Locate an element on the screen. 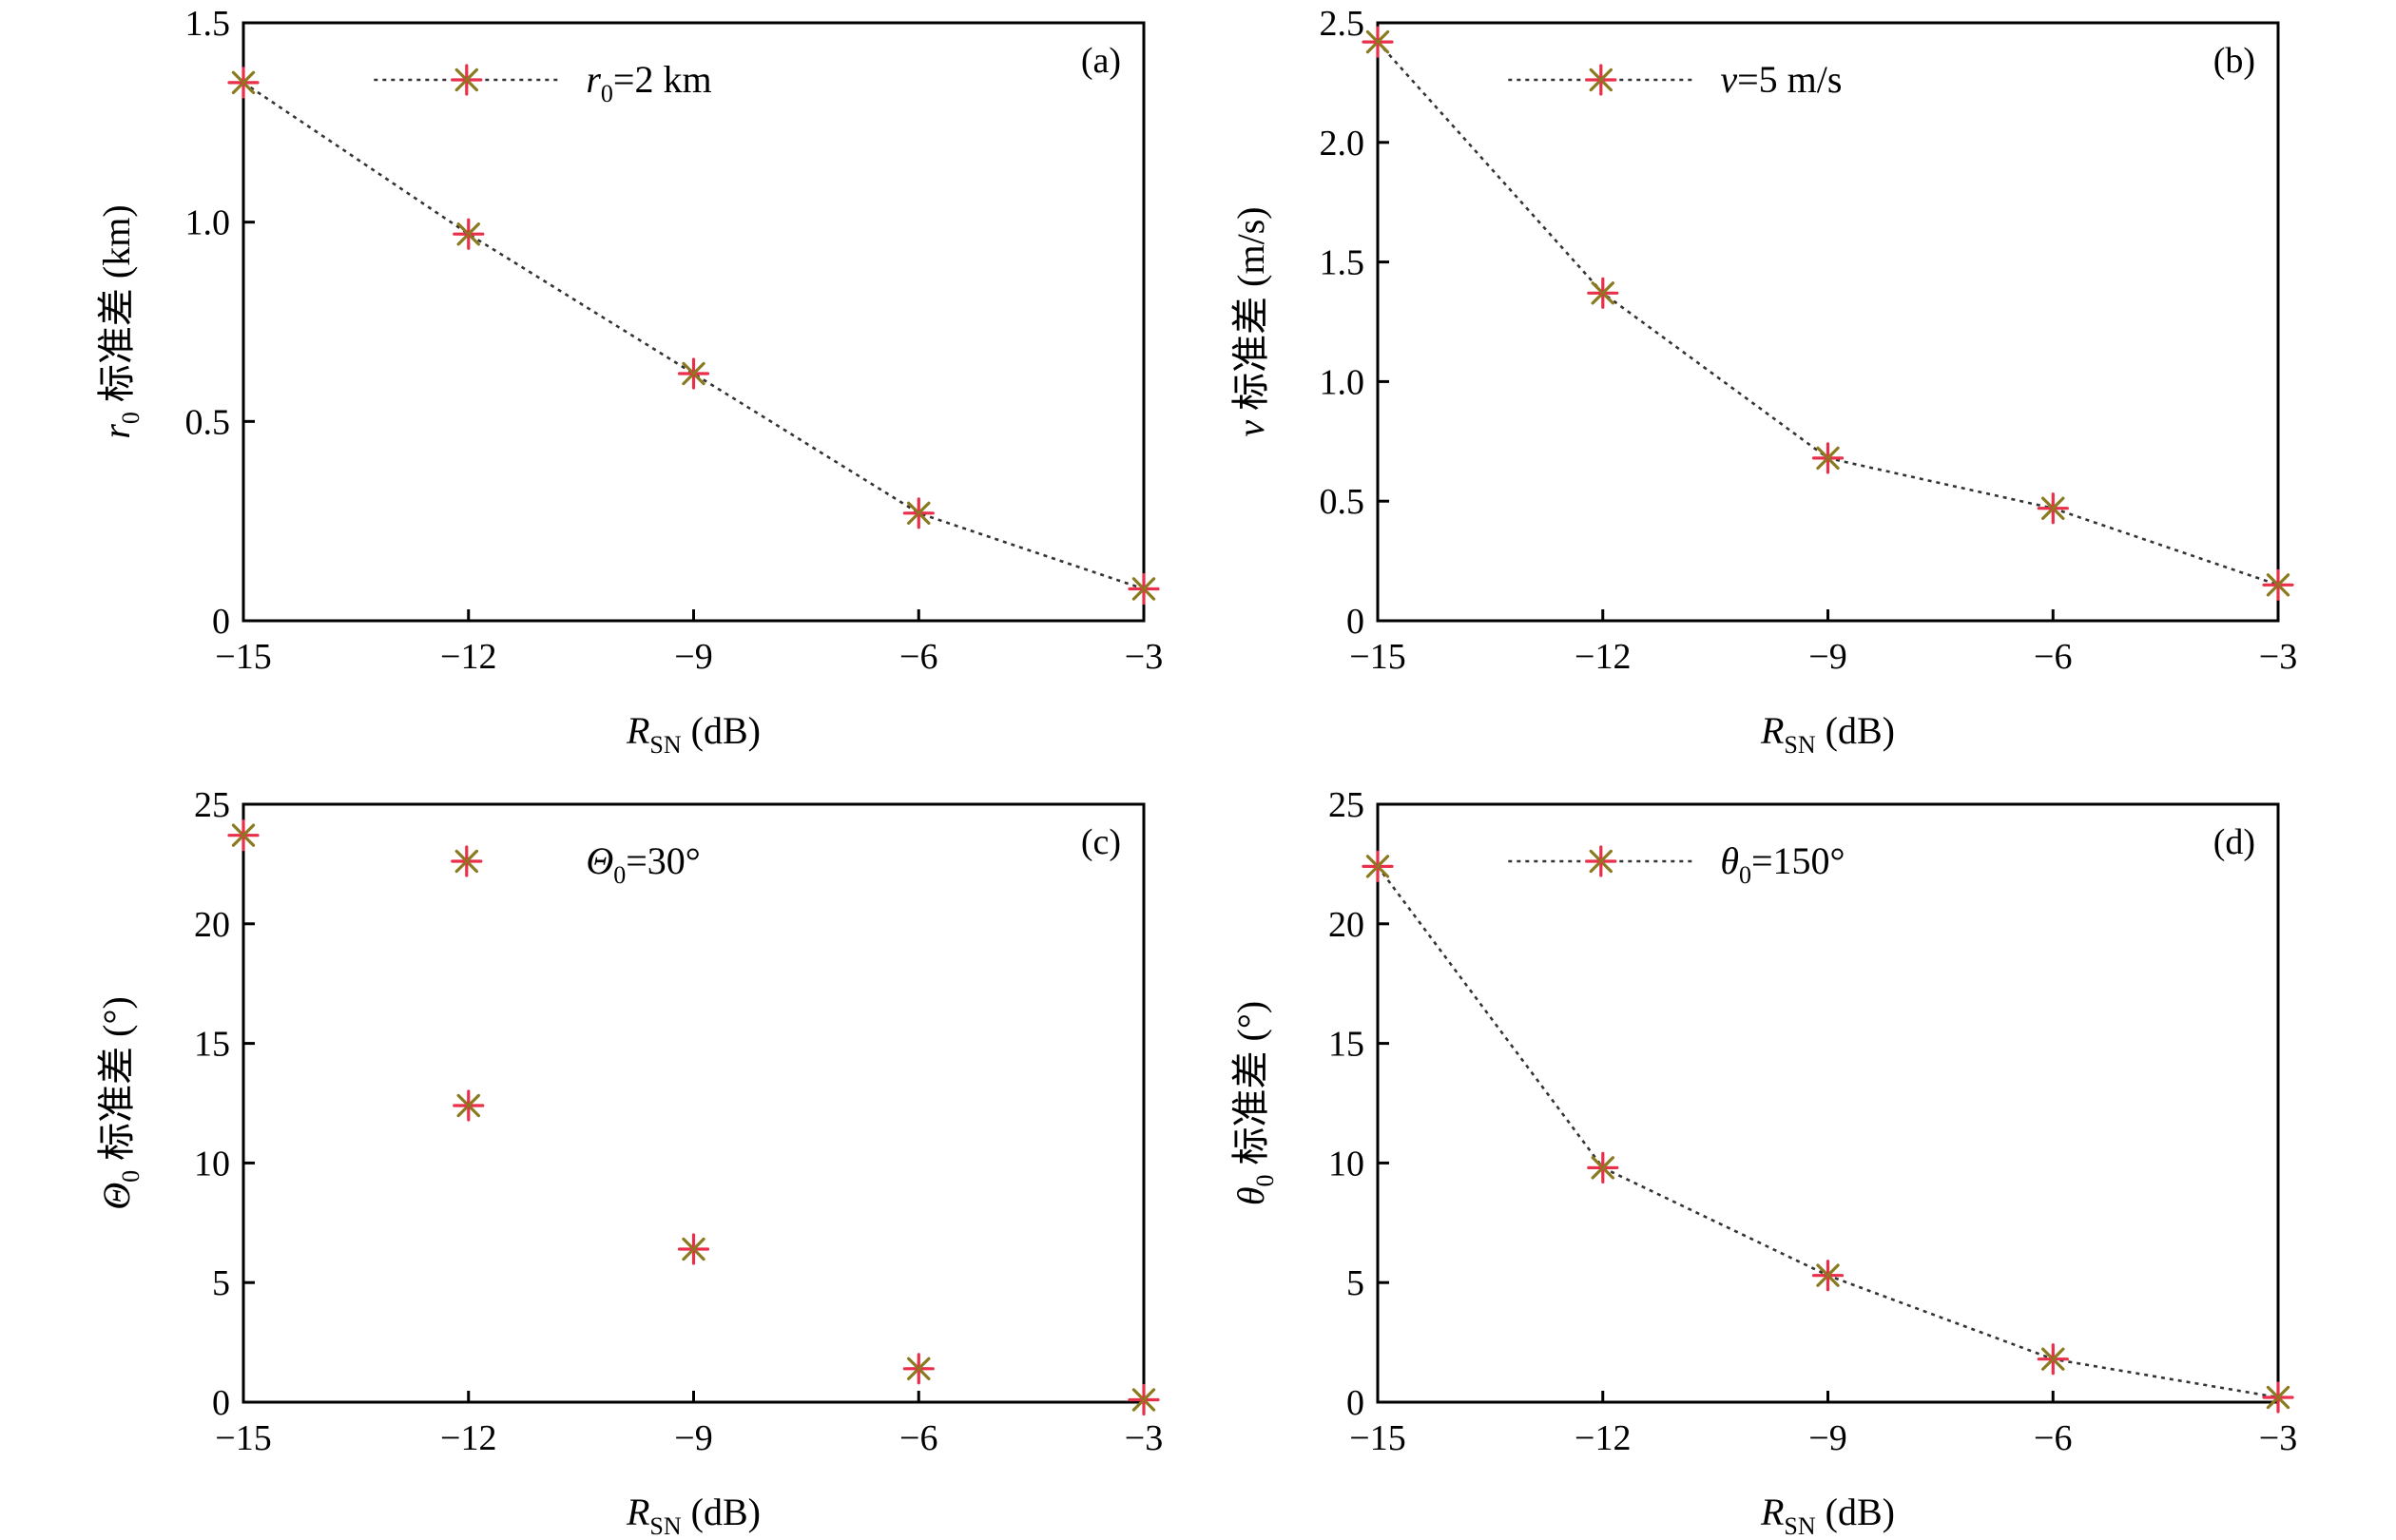  y-tick-label: 1.5 is located at coordinates (208, 24).